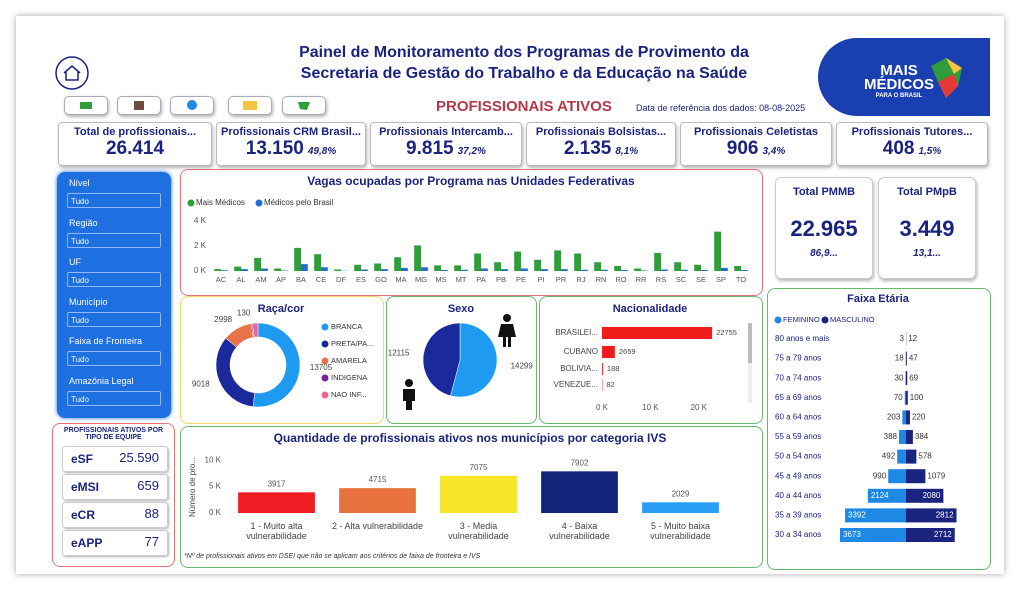 This screenshot has height=592, width=1024. I want to click on reference-date: Data de referência dos dados: 08-08-2025, so click(721, 108).